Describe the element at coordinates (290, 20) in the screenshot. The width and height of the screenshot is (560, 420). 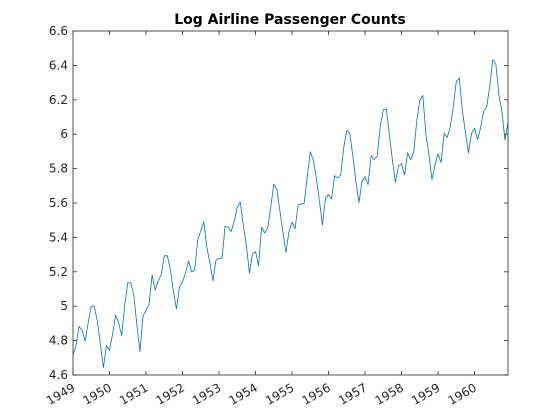
I see `chart-title: Log Airline Passenger Counts` at that location.